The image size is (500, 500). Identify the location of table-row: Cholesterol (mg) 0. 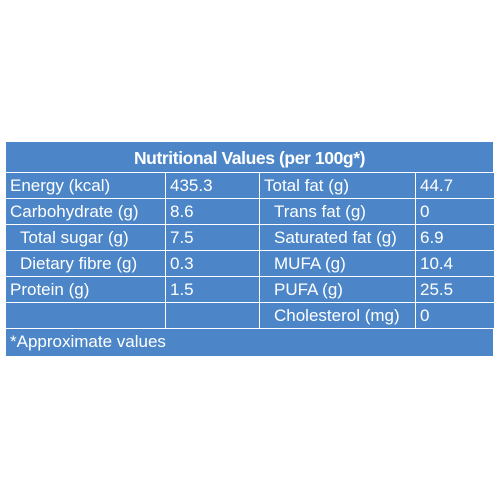
(250, 315).